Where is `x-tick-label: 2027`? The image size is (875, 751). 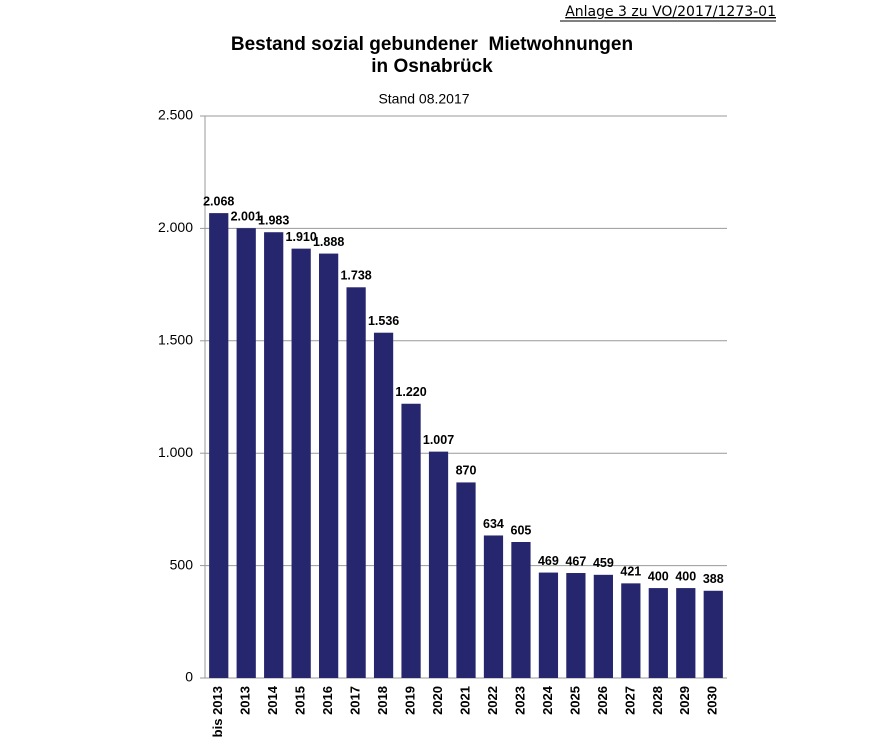
x-tick-label: 2027 is located at coordinates (629, 700).